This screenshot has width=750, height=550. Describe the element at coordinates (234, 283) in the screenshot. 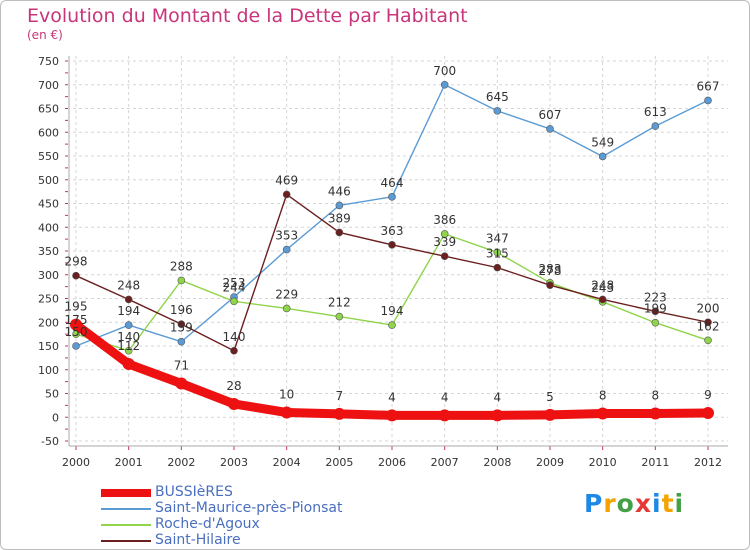

I see `data-label-s1-3: 253` at that location.